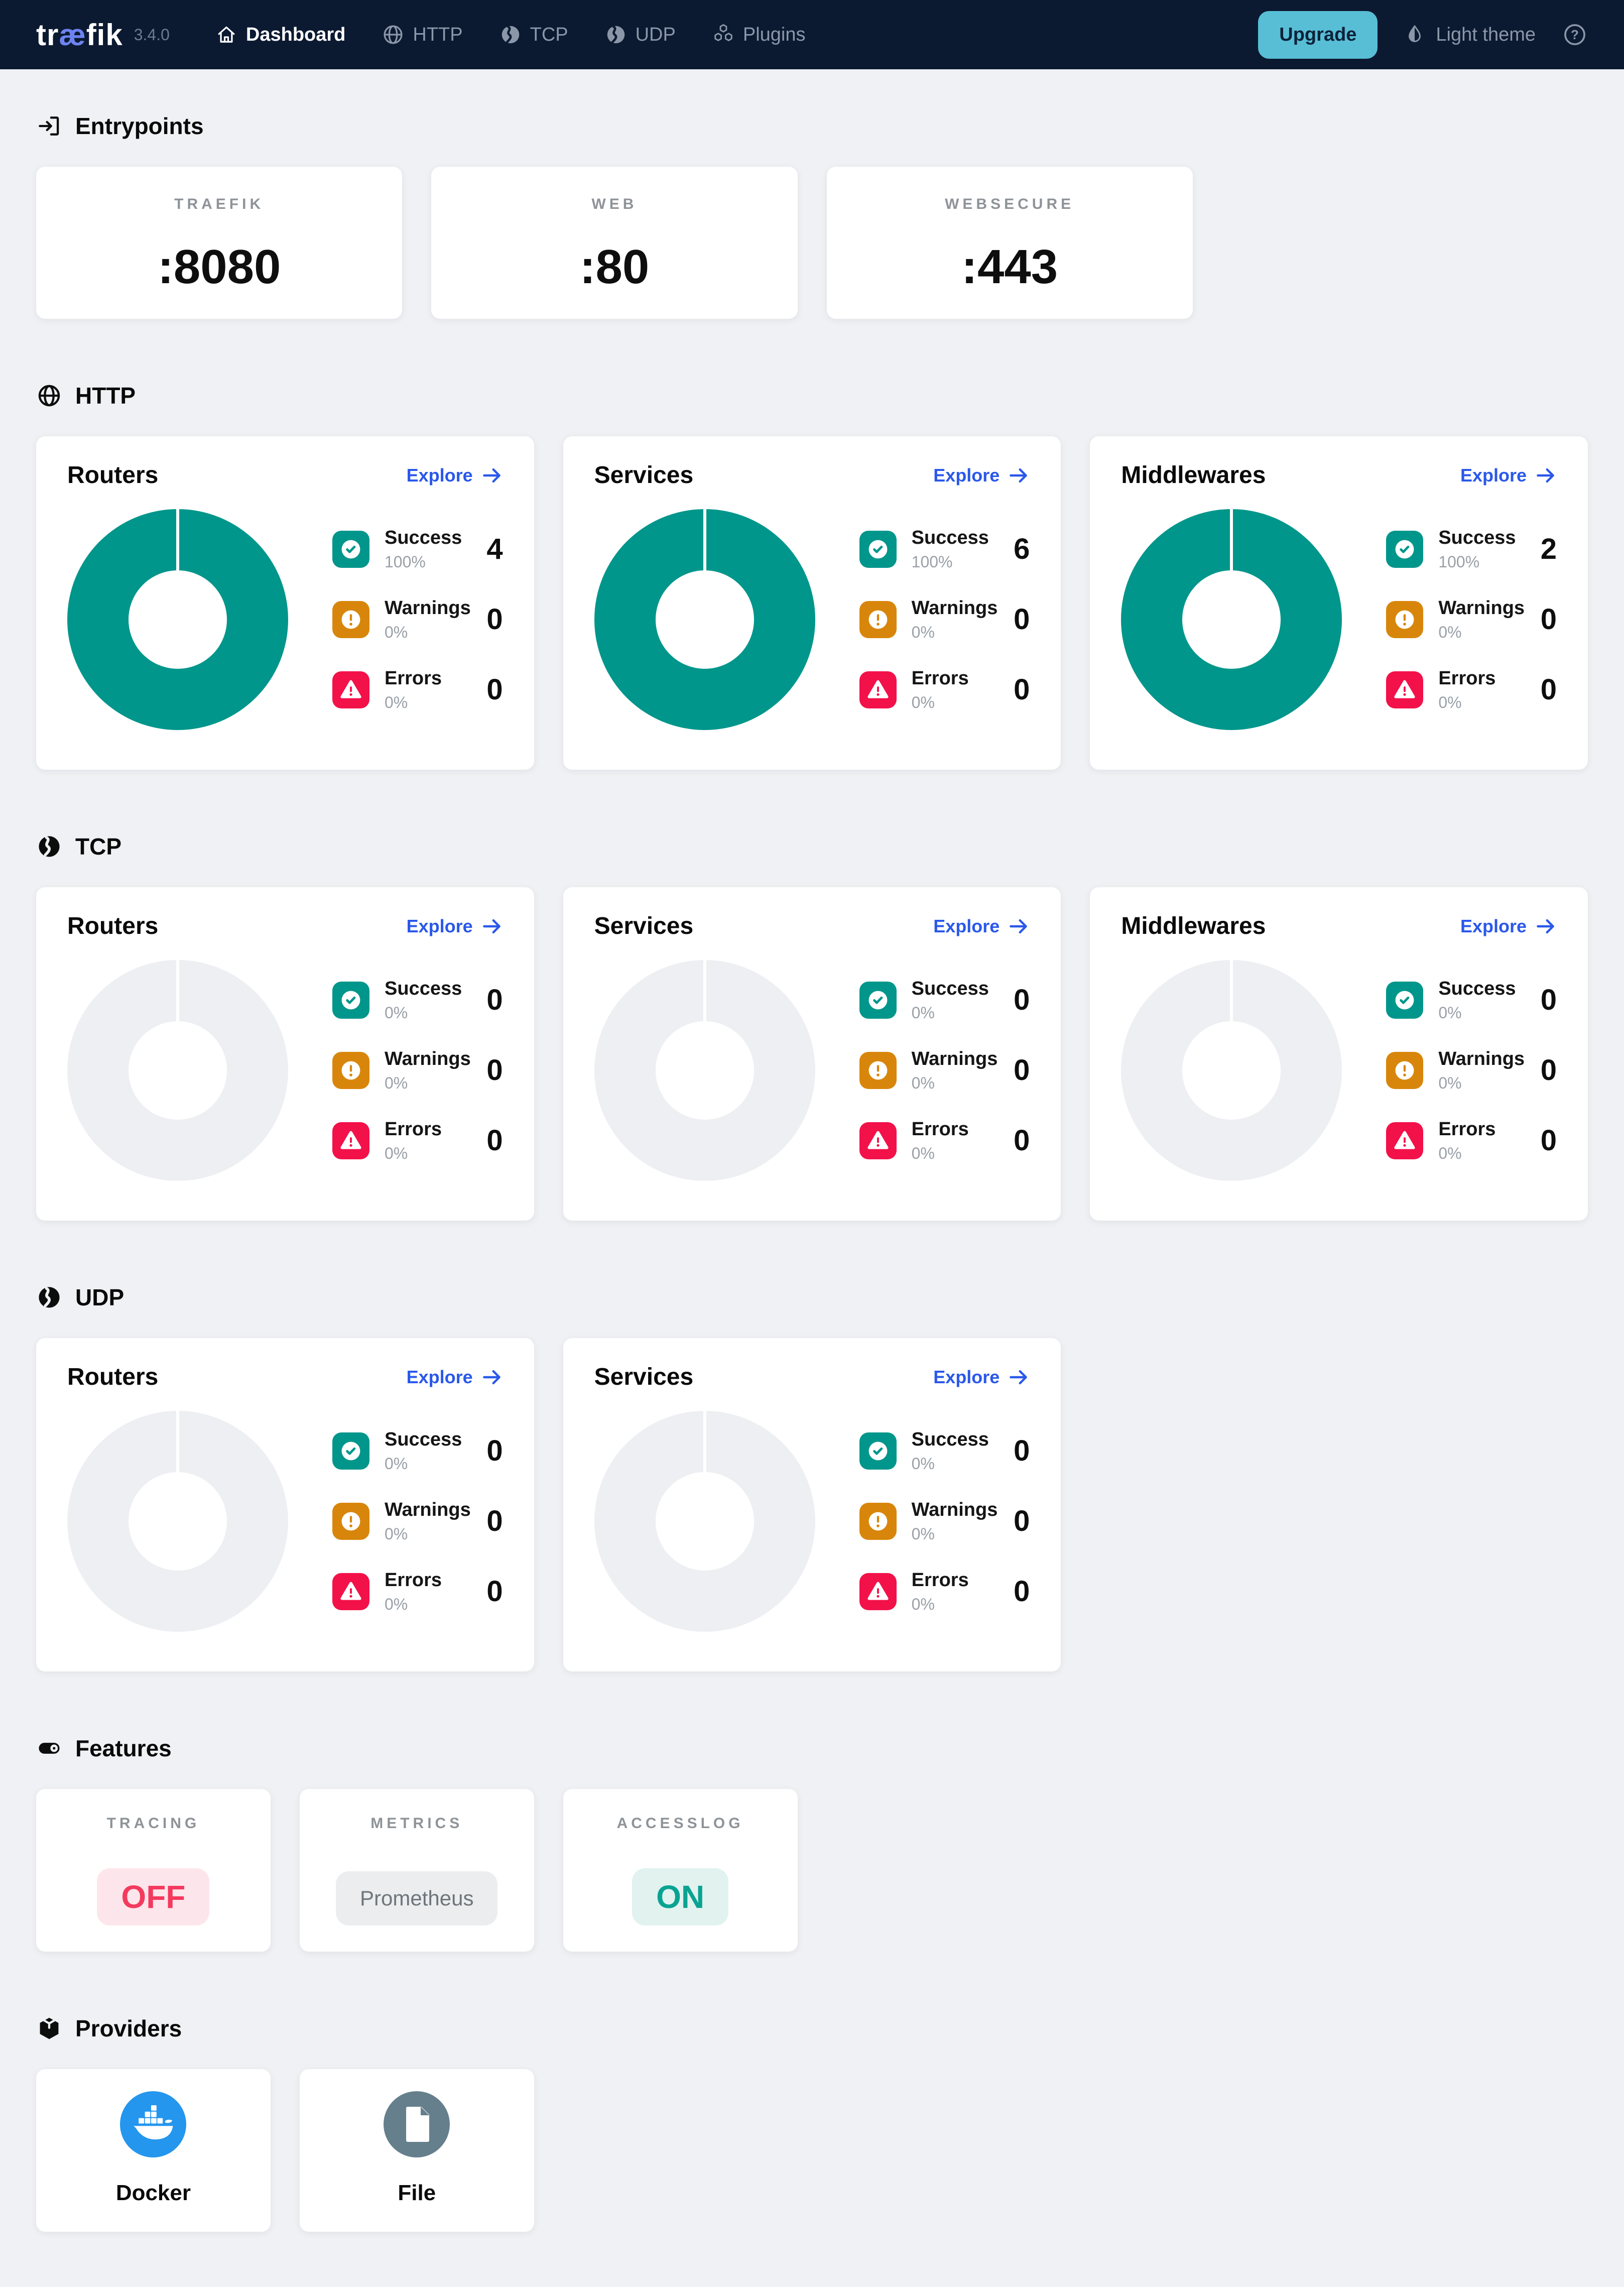 The image size is (1624, 2287). Describe the element at coordinates (549, 34) in the screenshot. I see `nav-item-label: TCP` at that location.